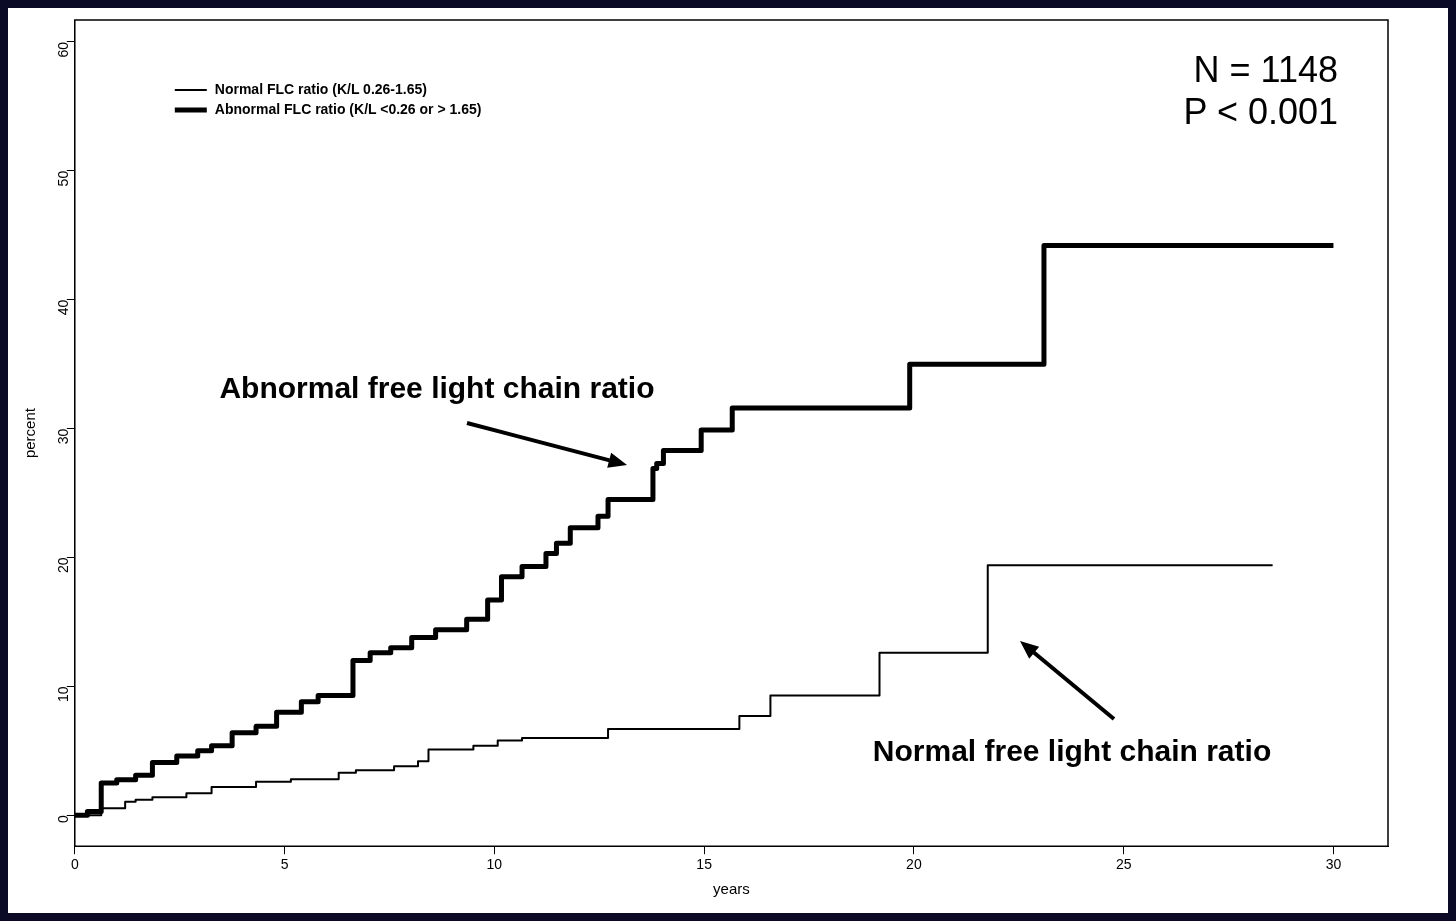 The image size is (1456, 921). Describe the element at coordinates (1333, 864) in the screenshot. I see `x-tick-label: 30` at that location.